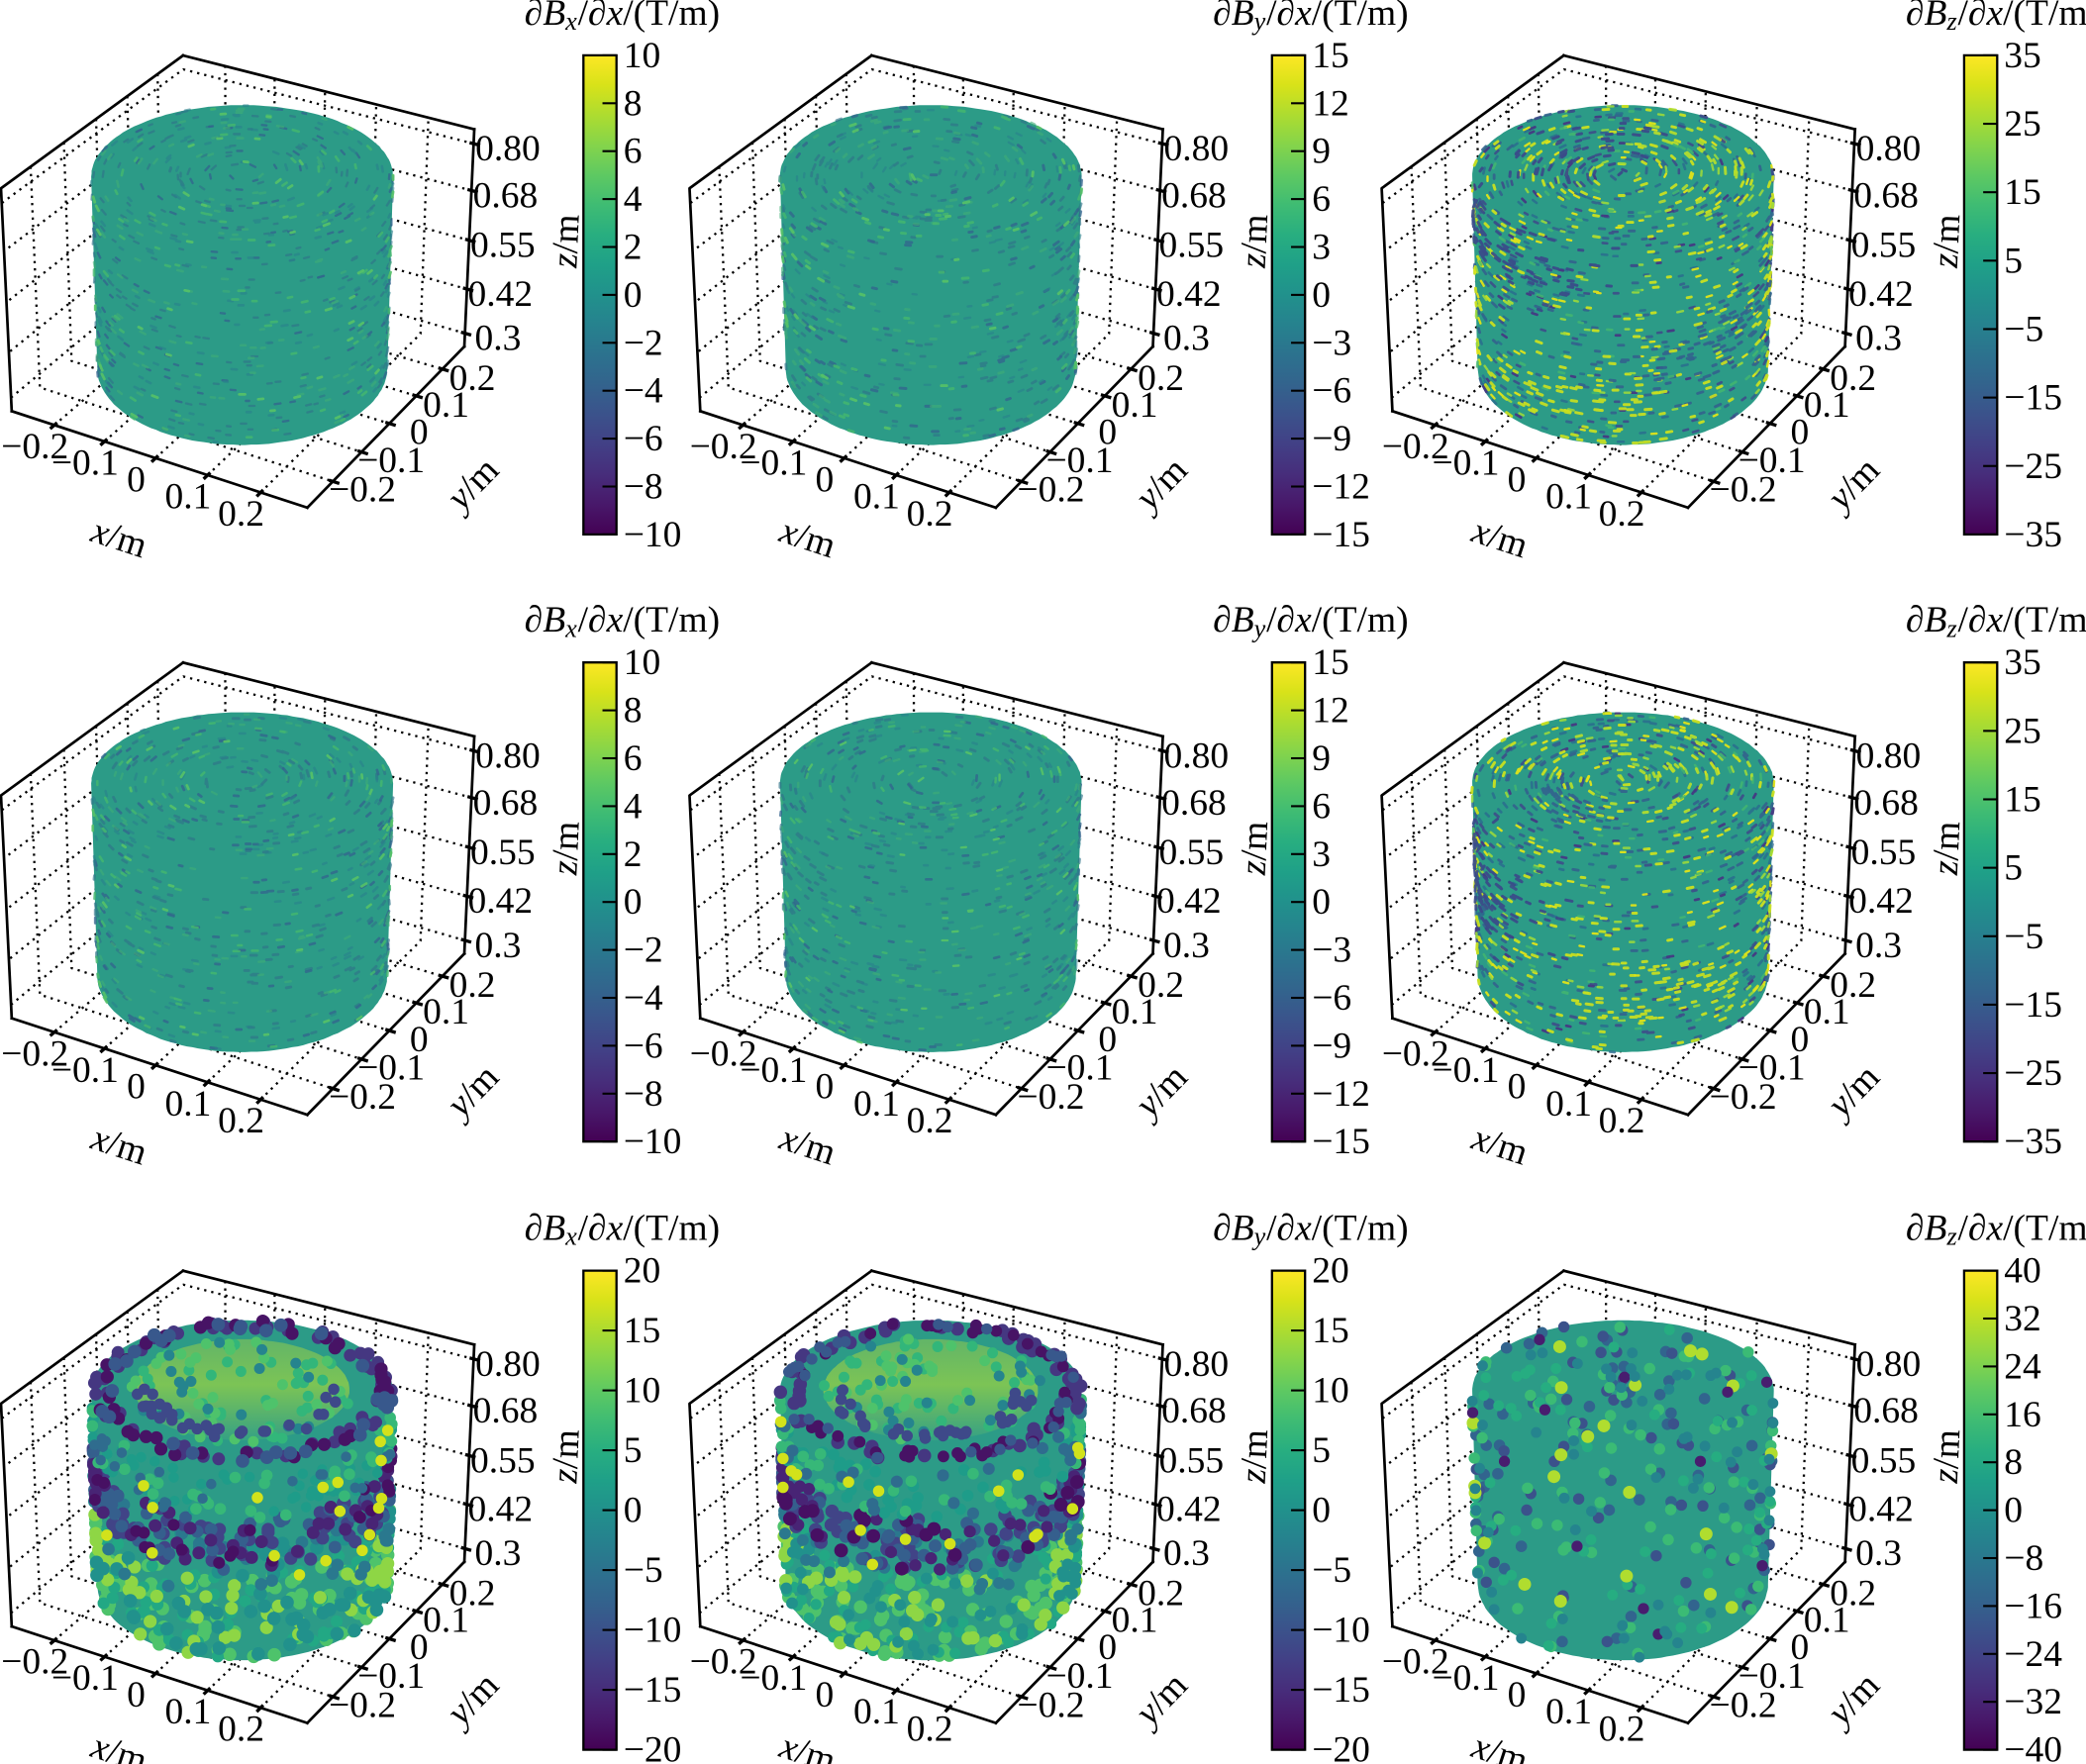 This screenshot has height=1764, width=2086. What do you see at coordinates (1319, 20) in the screenshot?
I see `svg-text:∂ / ∂ / (: ∂ / ∂ / ( T / m ) B x y` at bounding box center [1319, 20].